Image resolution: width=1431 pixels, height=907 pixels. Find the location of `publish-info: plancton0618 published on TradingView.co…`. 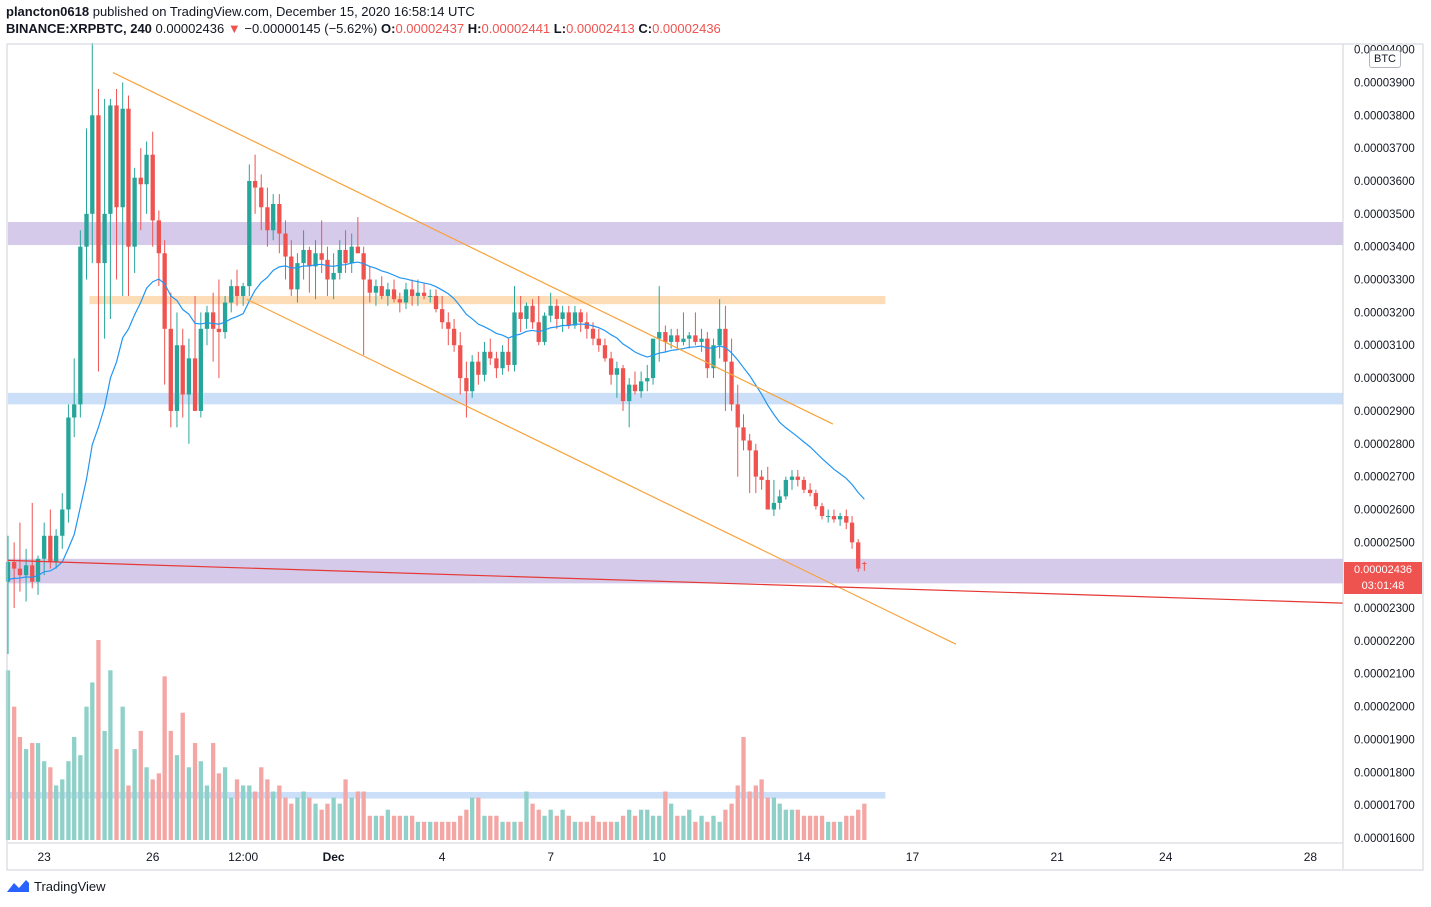

publish-info: plancton0618 published on TradingView.co… is located at coordinates (240, 11).